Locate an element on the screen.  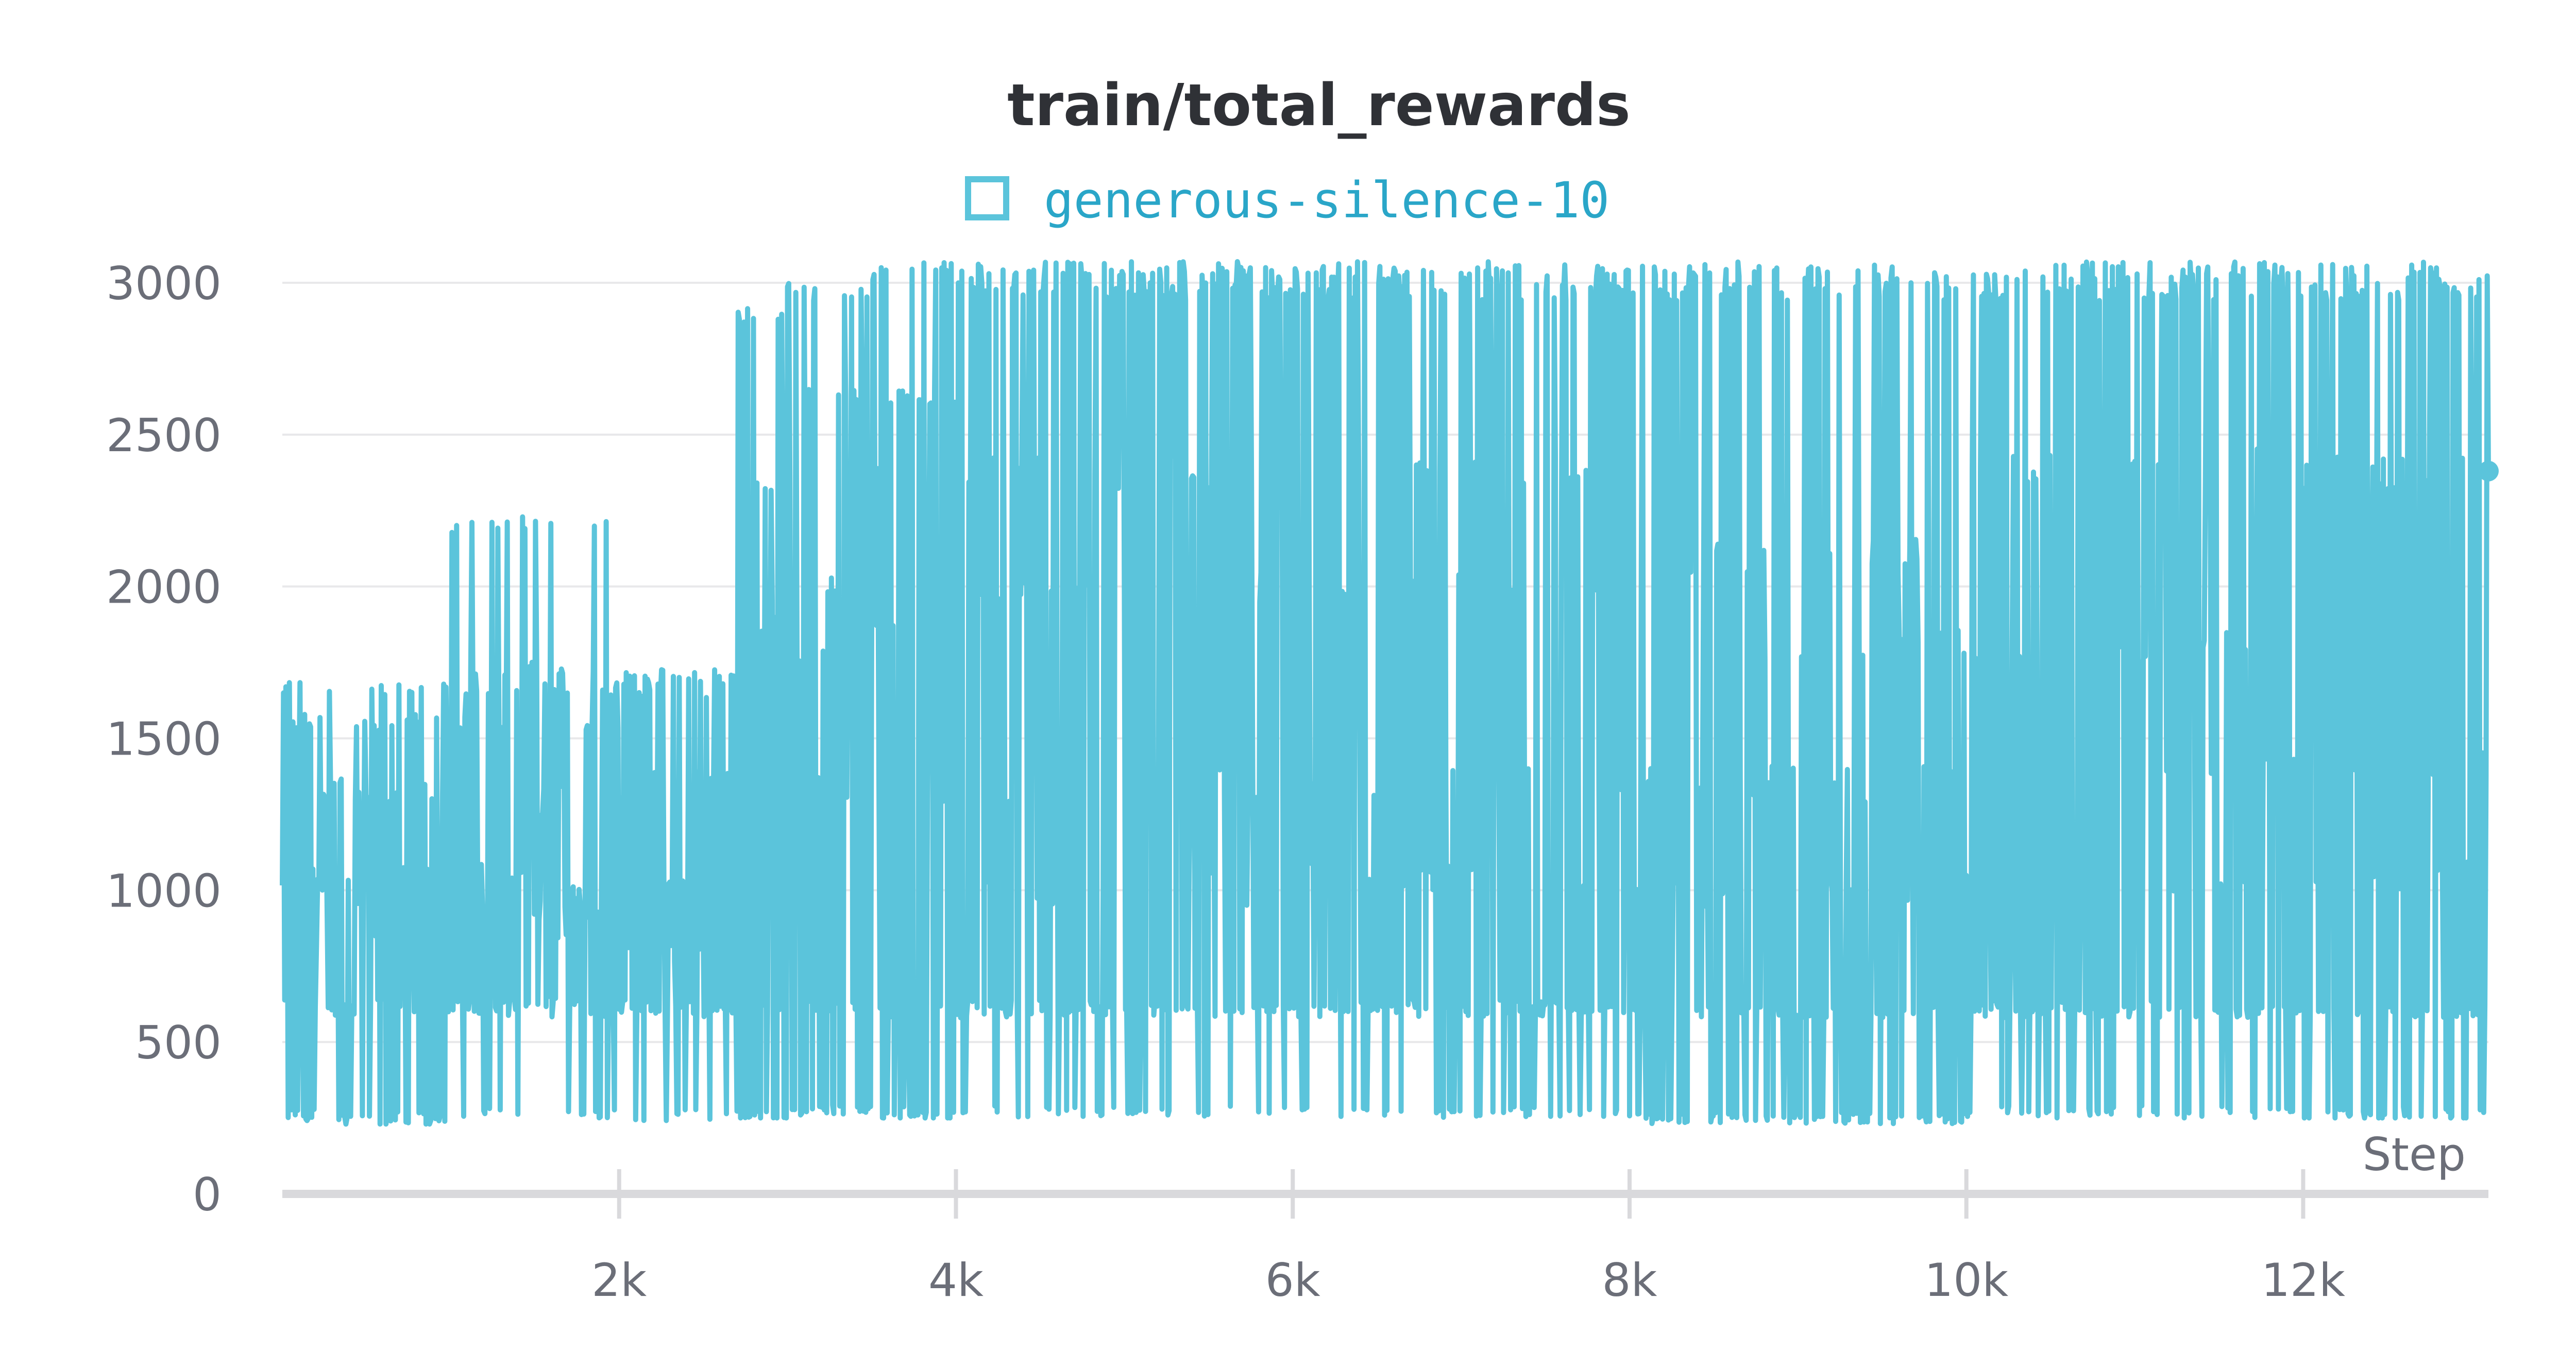
axes is located at coordinates (1385, 1194).